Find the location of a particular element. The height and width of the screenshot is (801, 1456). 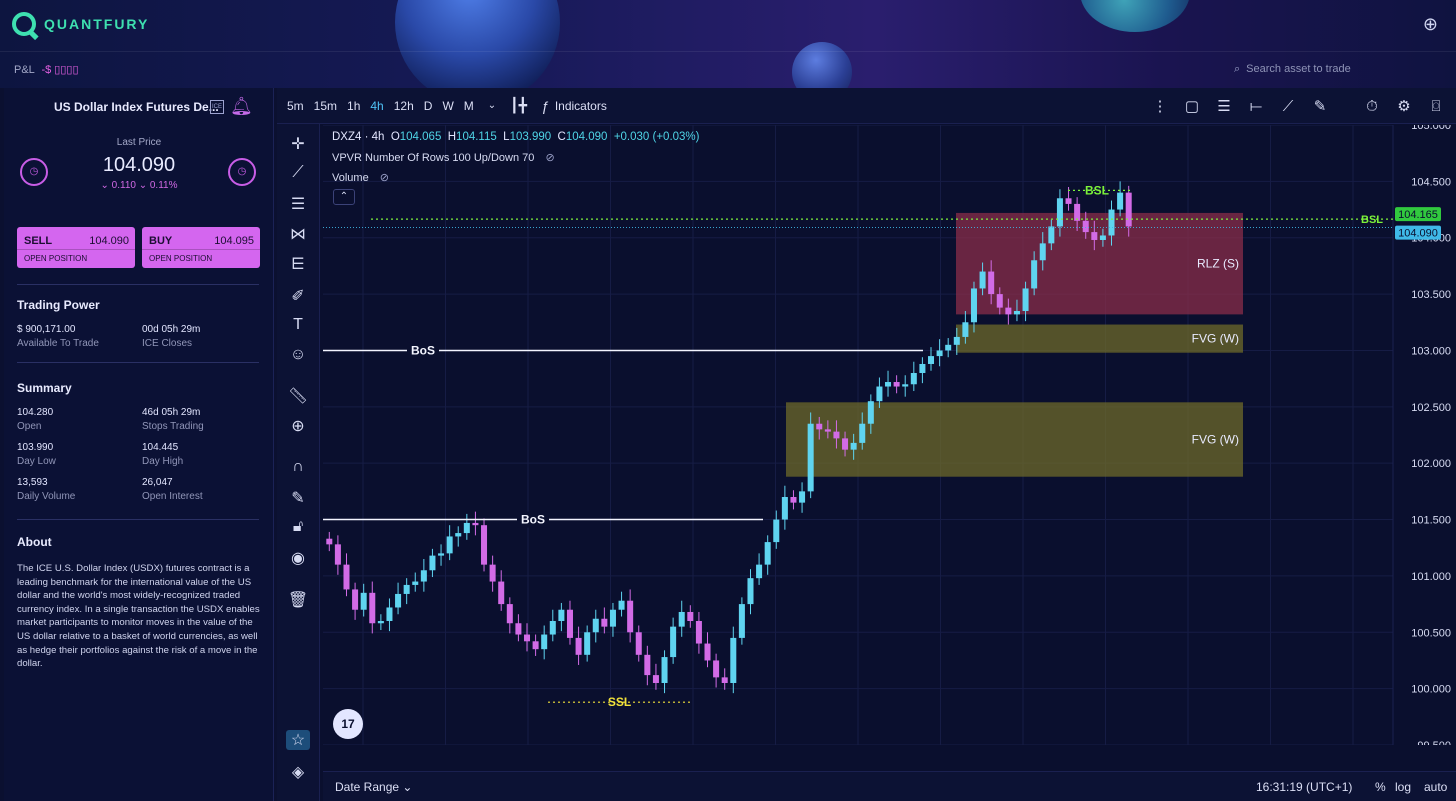

date-range-button: Date Range ⌄ is located at coordinates (373, 787).